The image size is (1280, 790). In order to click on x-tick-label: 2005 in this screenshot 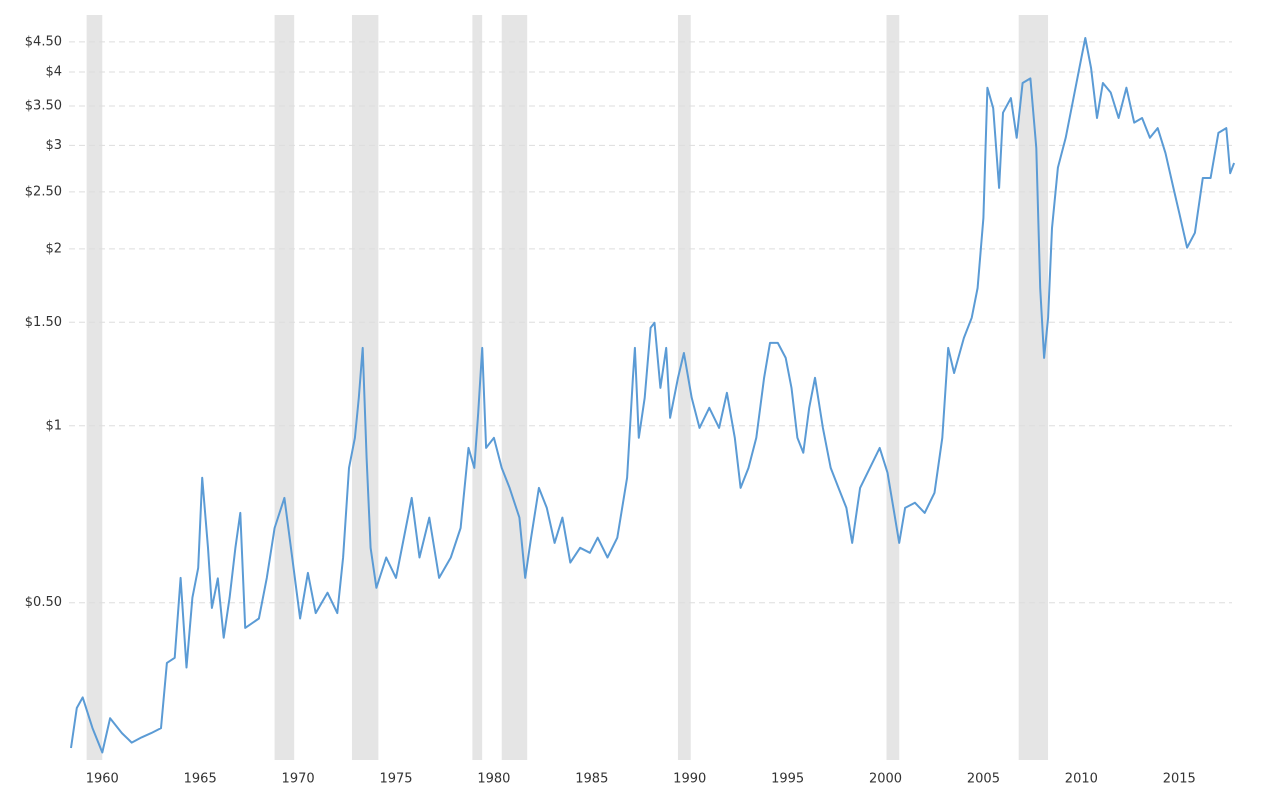, I will do `click(983, 779)`.